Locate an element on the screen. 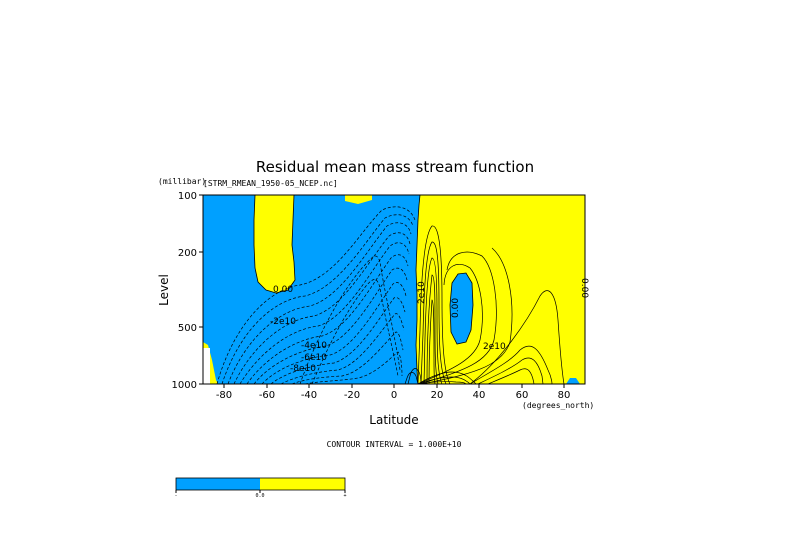 This screenshot has width=789, height=558. zero-contours is located at coordinates (363, 289).